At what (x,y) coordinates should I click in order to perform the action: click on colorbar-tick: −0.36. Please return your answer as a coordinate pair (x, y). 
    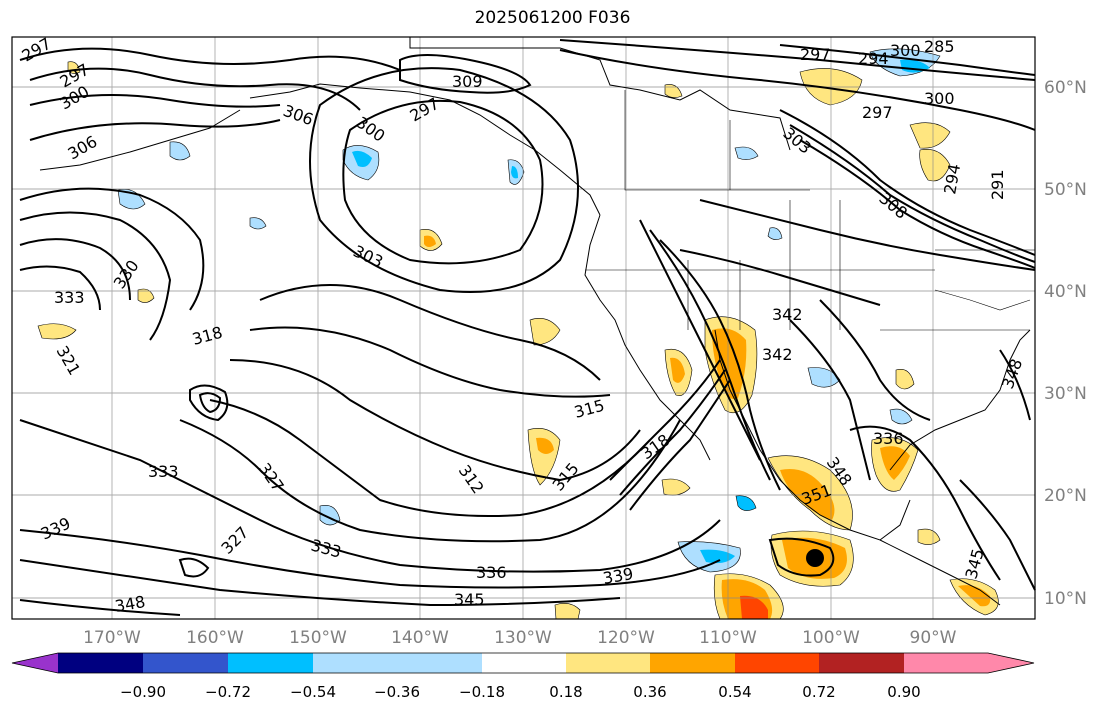
    Looking at the image, I should click on (397, 692).